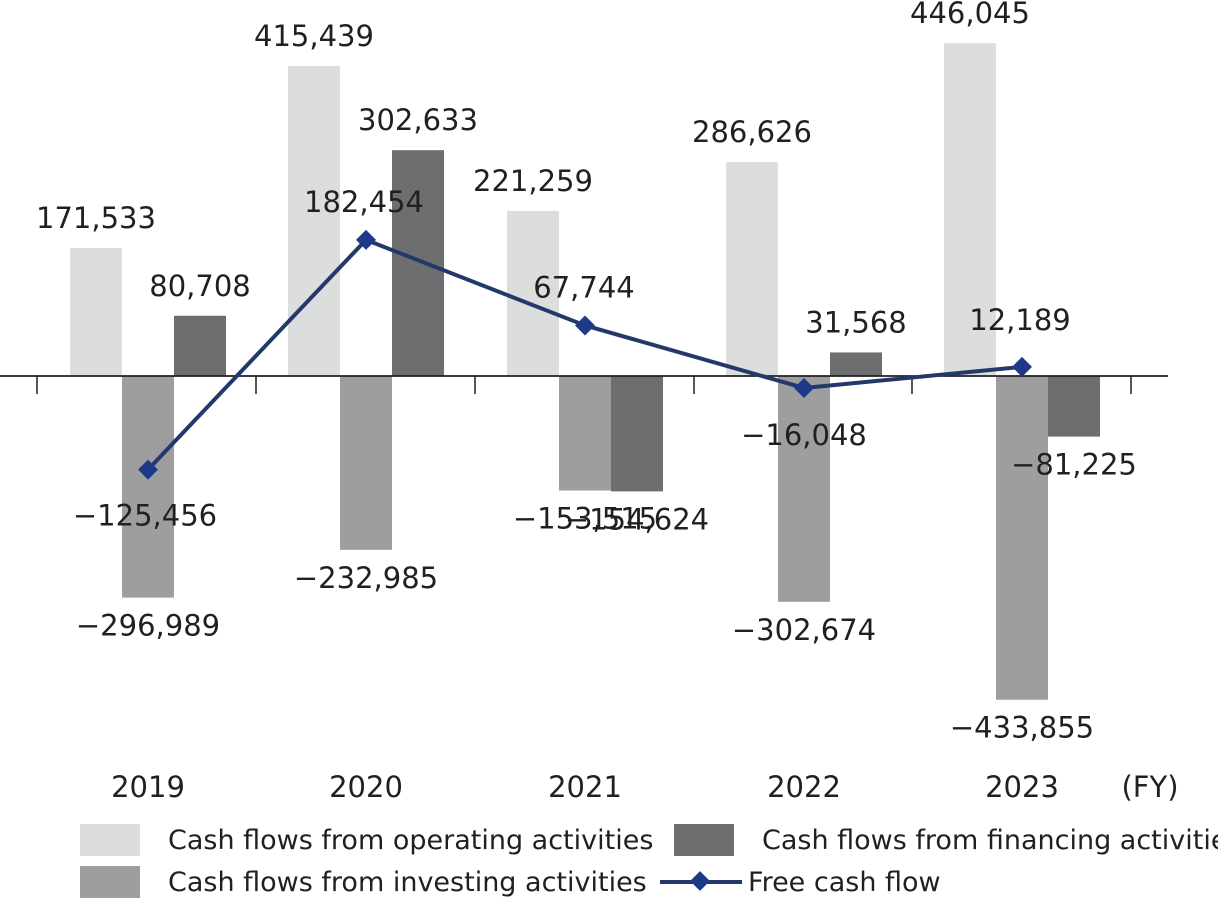 This screenshot has height=902, width=1218. I want to click on x-tick-label-2023: 2023, so click(1022, 787).